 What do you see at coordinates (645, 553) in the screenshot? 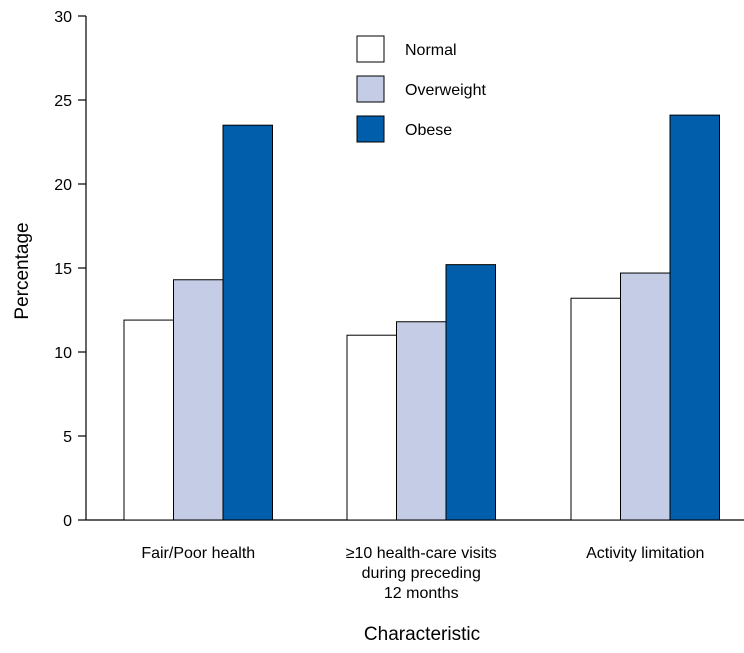
I see `x-category-label: Activity limitation` at bounding box center [645, 553].